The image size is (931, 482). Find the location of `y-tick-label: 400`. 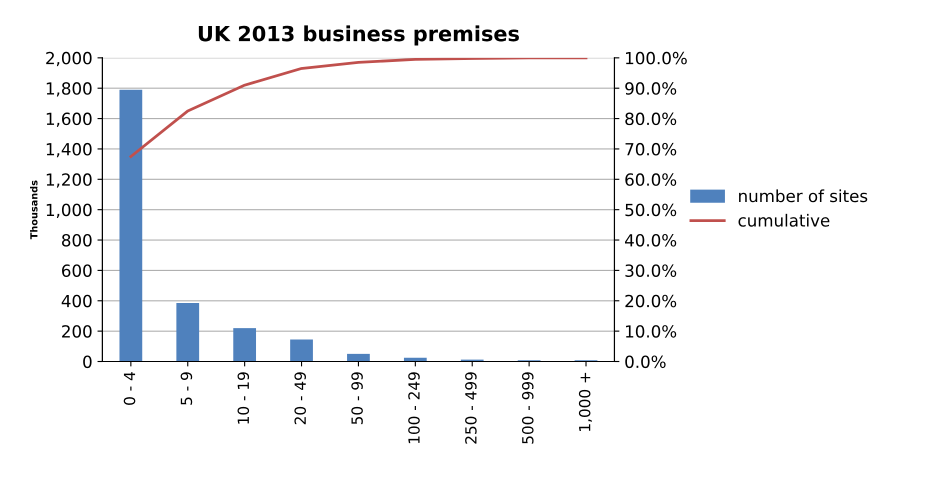

y-tick-label: 400 is located at coordinates (77, 301).